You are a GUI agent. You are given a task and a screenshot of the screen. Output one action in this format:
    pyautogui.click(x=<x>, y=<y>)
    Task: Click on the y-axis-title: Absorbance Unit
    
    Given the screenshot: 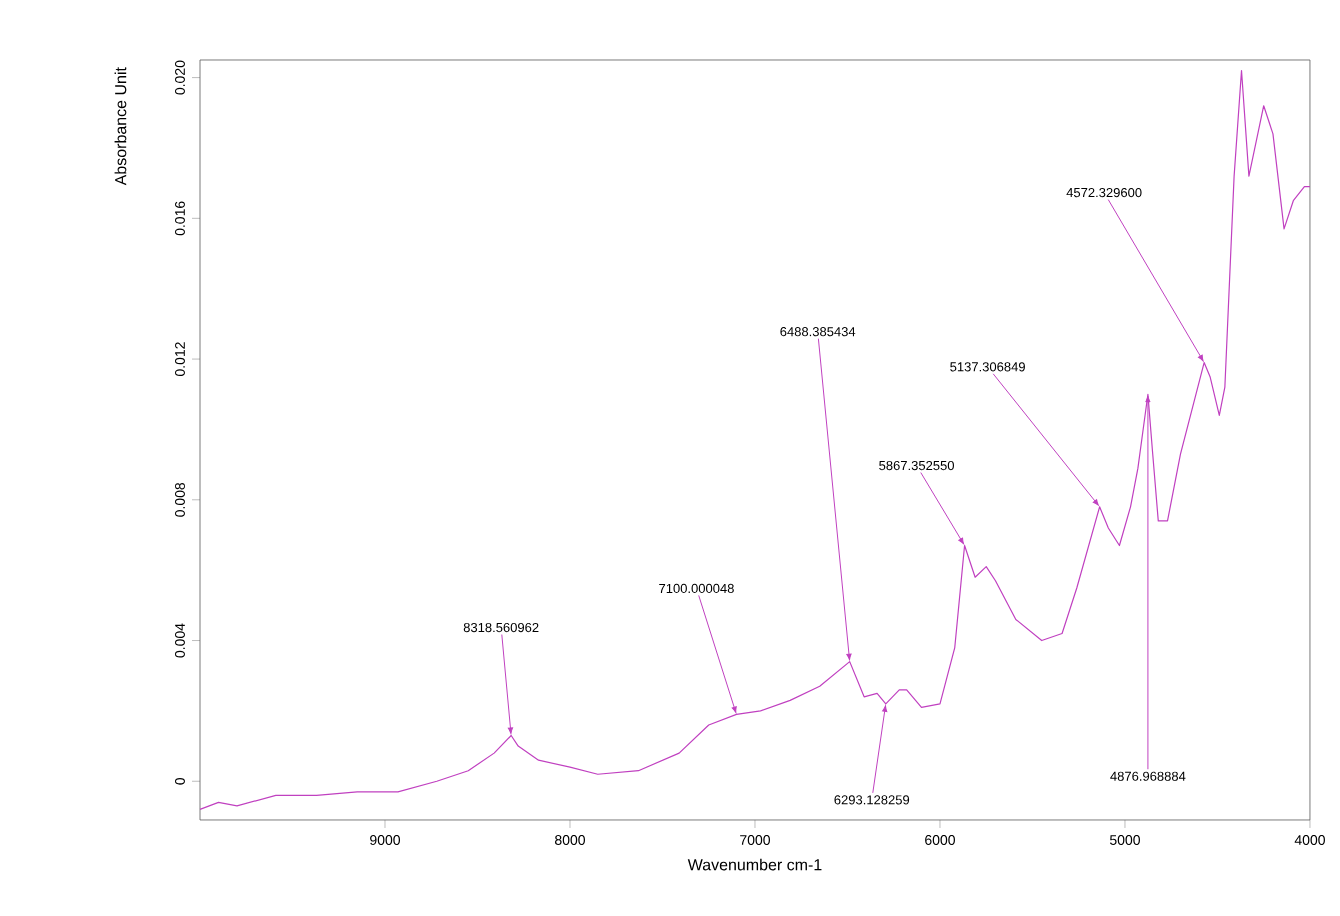 What is the action you would take?
    pyautogui.click(x=120, y=126)
    